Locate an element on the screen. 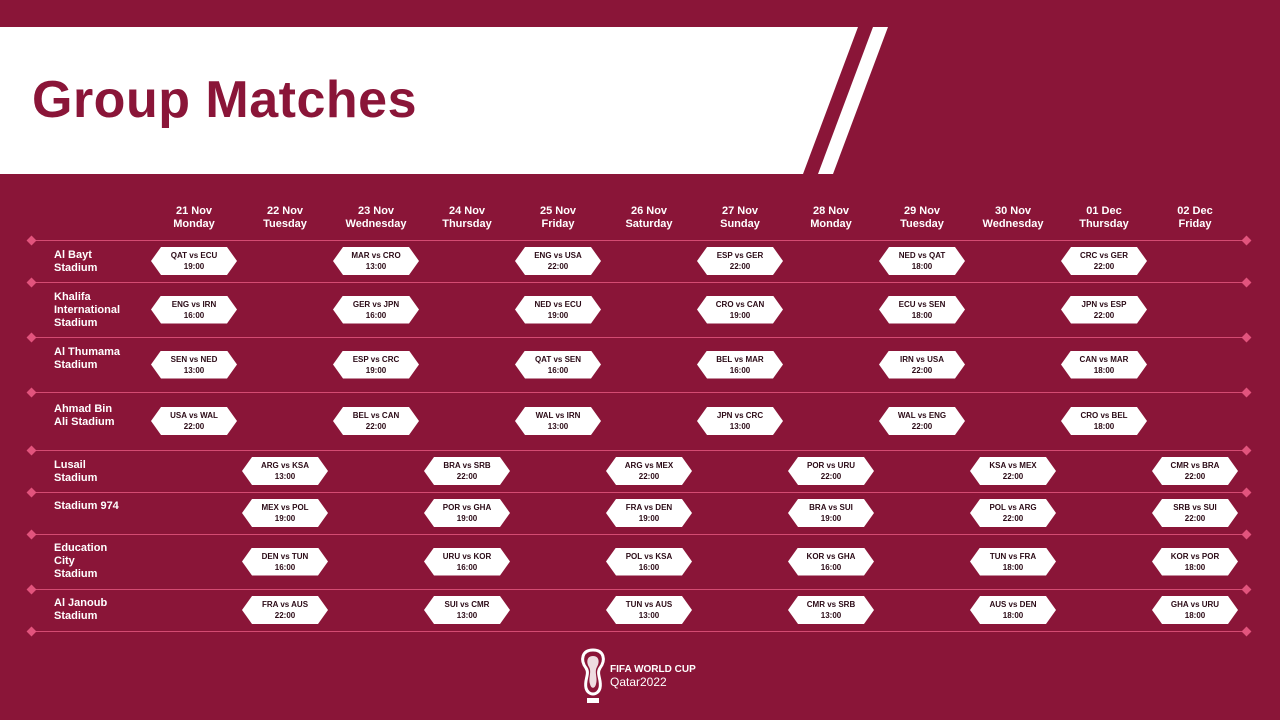 The width and height of the screenshot is (1280, 720). match-card: SUI vs CMR 13:00 is located at coordinates (467, 610).